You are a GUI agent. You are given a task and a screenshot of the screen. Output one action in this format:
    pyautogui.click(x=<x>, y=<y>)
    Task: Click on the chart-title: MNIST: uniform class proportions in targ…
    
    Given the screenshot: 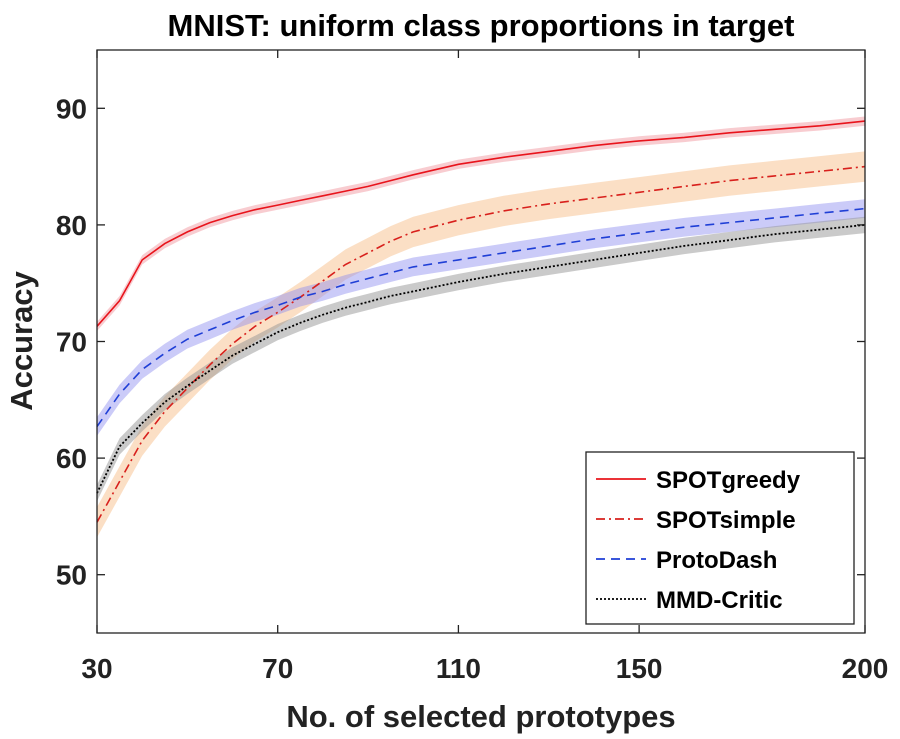 What is the action you would take?
    pyautogui.click(x=481, y=25)
    